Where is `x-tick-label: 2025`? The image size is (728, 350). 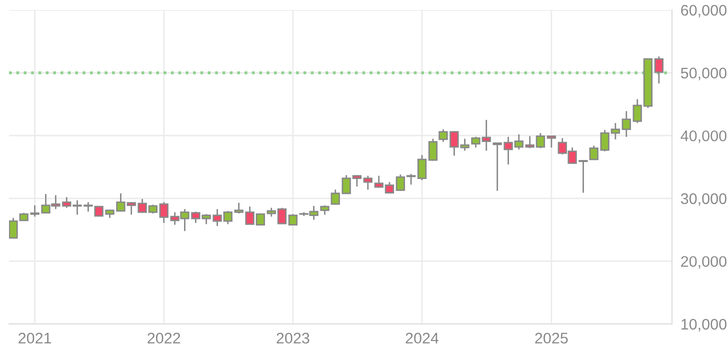 x-tick-label: 2025 is located at coordinates (551, 338).